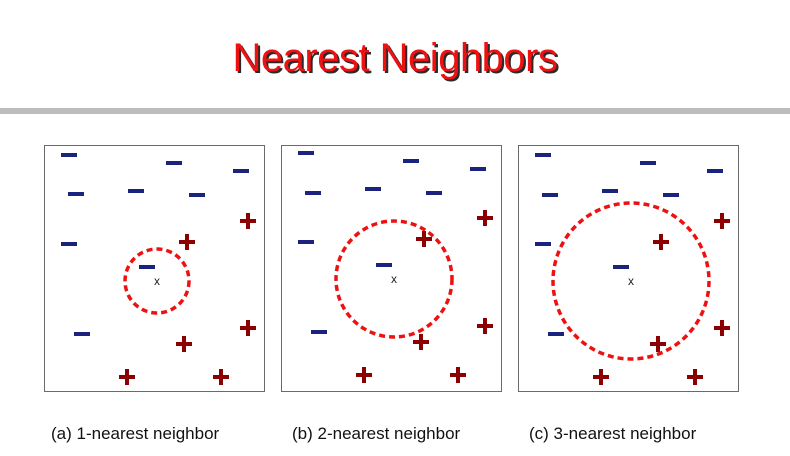 This screenshot has height=456, width=790. What do you see at coordinates (395, 58) in the screenshot?
I see `page-title: Nearest Neighbors` at bounding box center [395, 58].